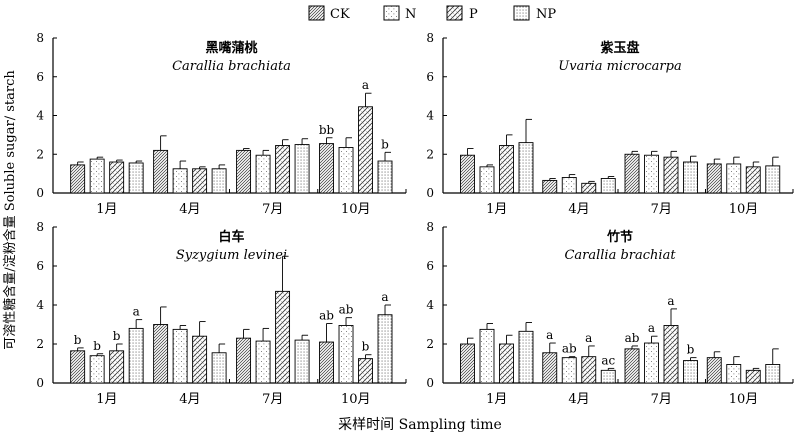  Describe the element at coordinates (410, 14) in the screenshot. I see `legend-label-n: N` at that location.